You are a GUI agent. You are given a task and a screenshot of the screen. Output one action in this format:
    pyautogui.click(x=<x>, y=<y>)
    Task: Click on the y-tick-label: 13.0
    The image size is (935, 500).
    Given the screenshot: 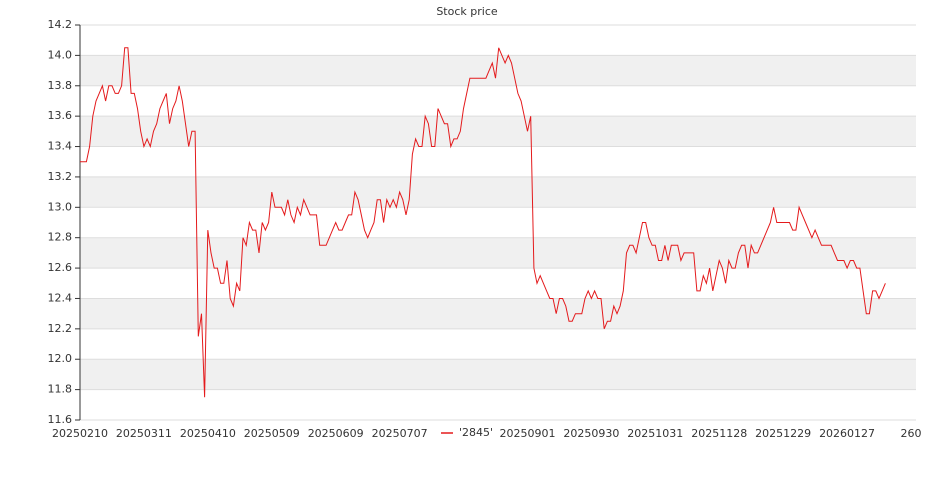 What is the action you would take?
    pyautogui.click(x=60, y=206)
    